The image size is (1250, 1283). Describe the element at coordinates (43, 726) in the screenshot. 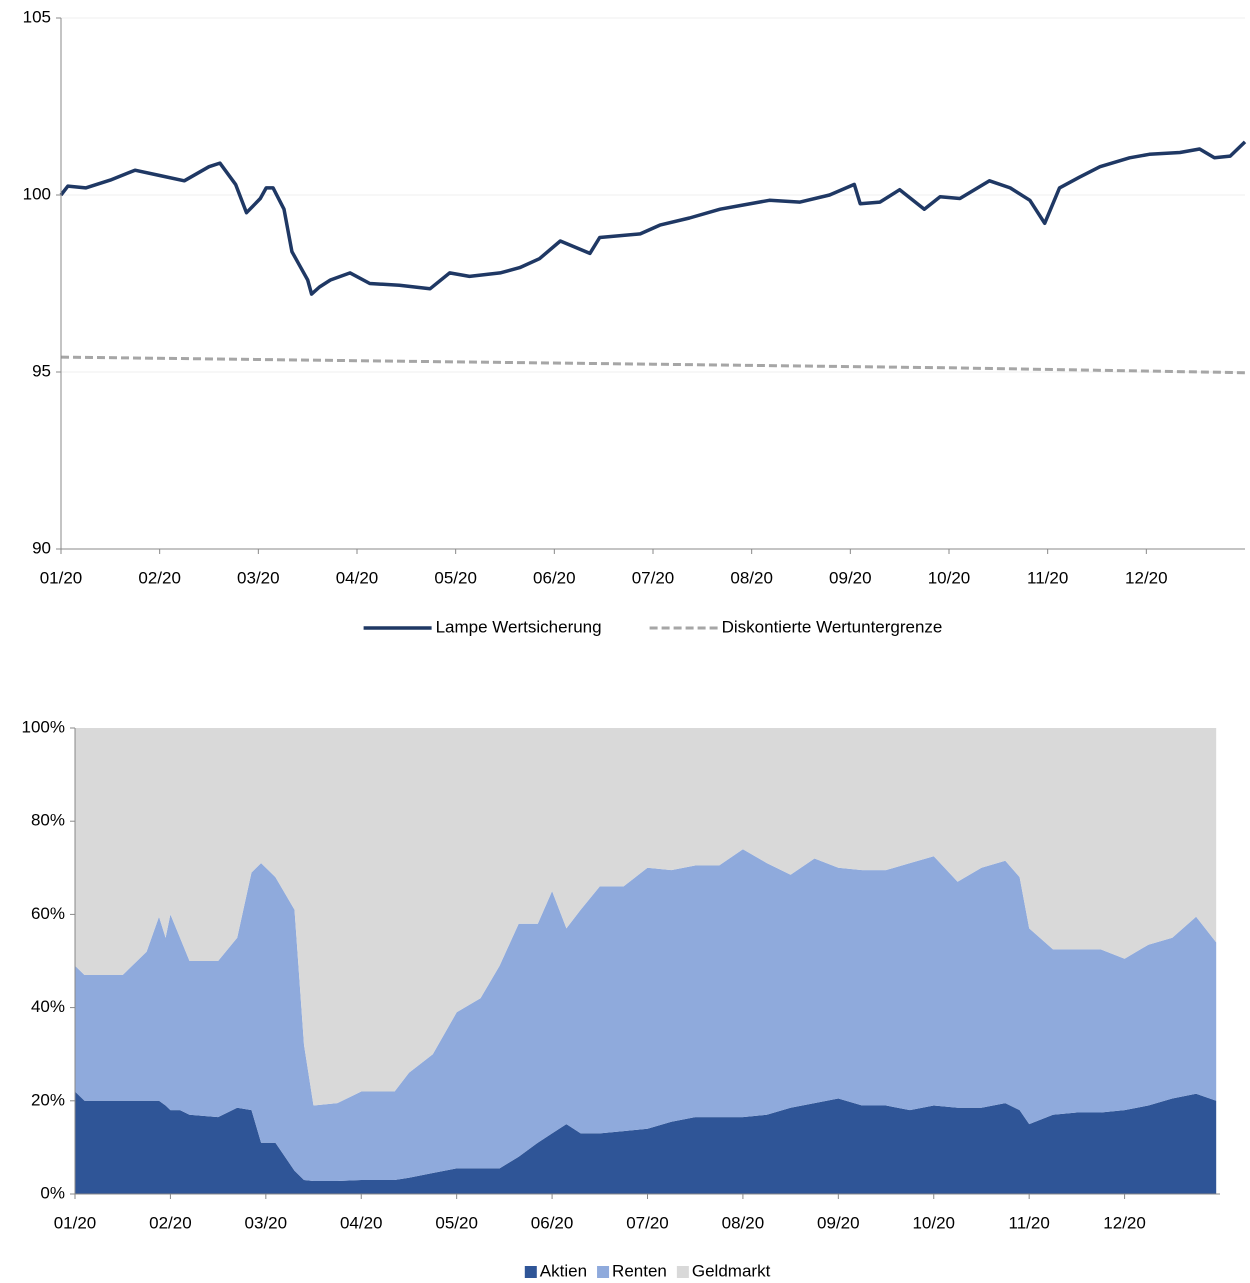

I see `y-tick-label: 100%` at that location.